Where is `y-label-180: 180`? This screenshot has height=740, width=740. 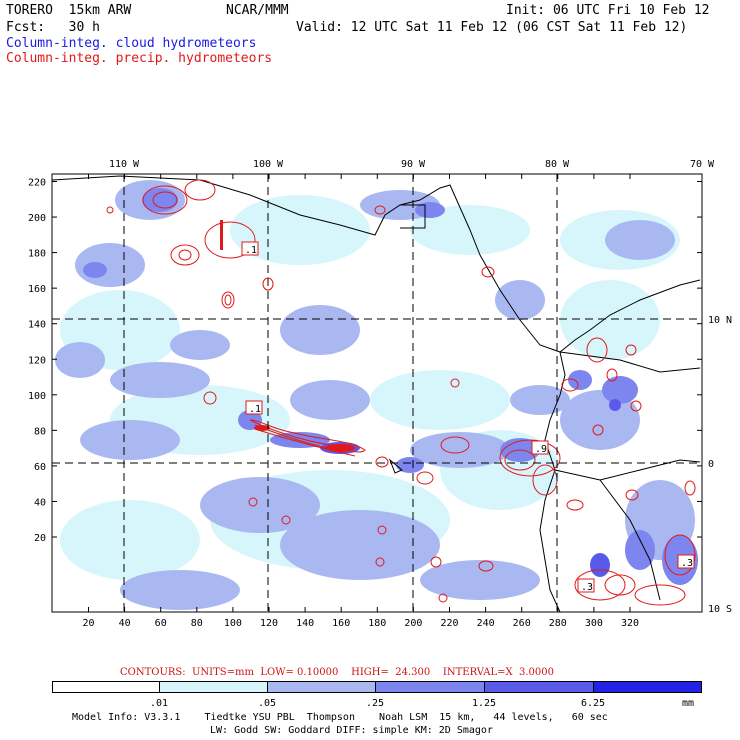
y-label-180: 180 is located at coordinates (37, 254).